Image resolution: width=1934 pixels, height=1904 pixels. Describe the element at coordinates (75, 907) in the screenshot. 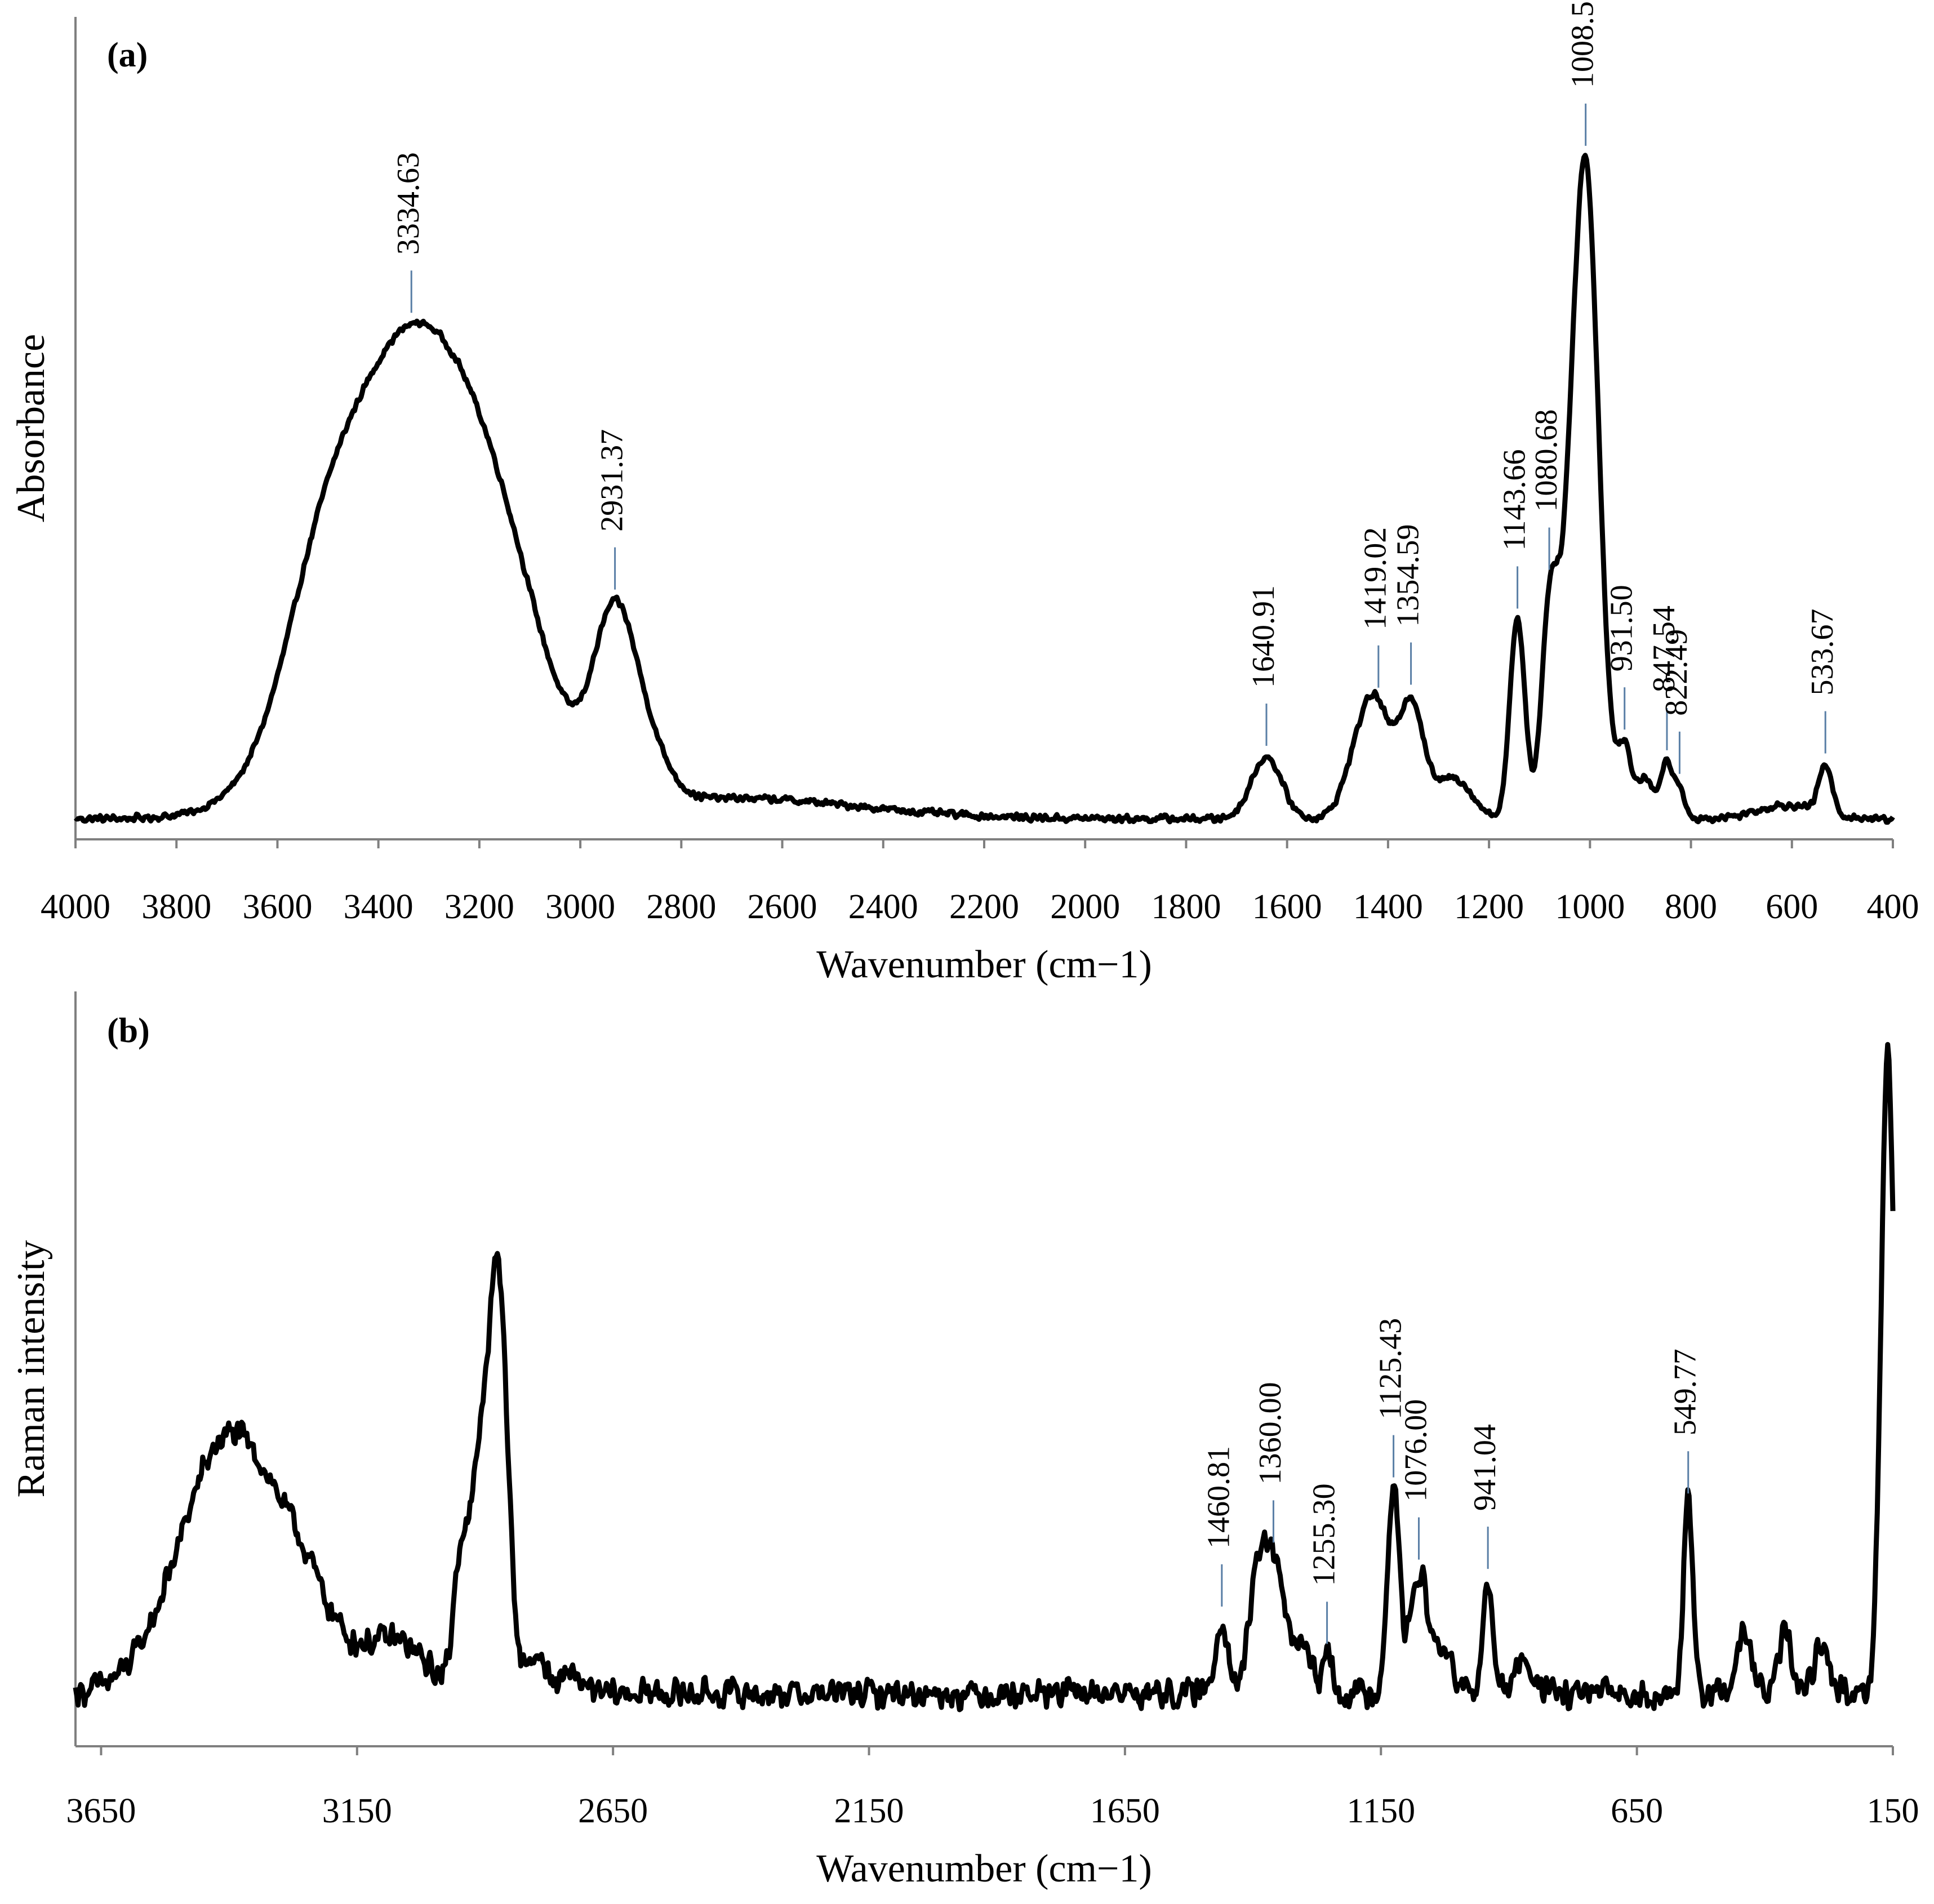

I see `x-tick-label: 4000` at that location.